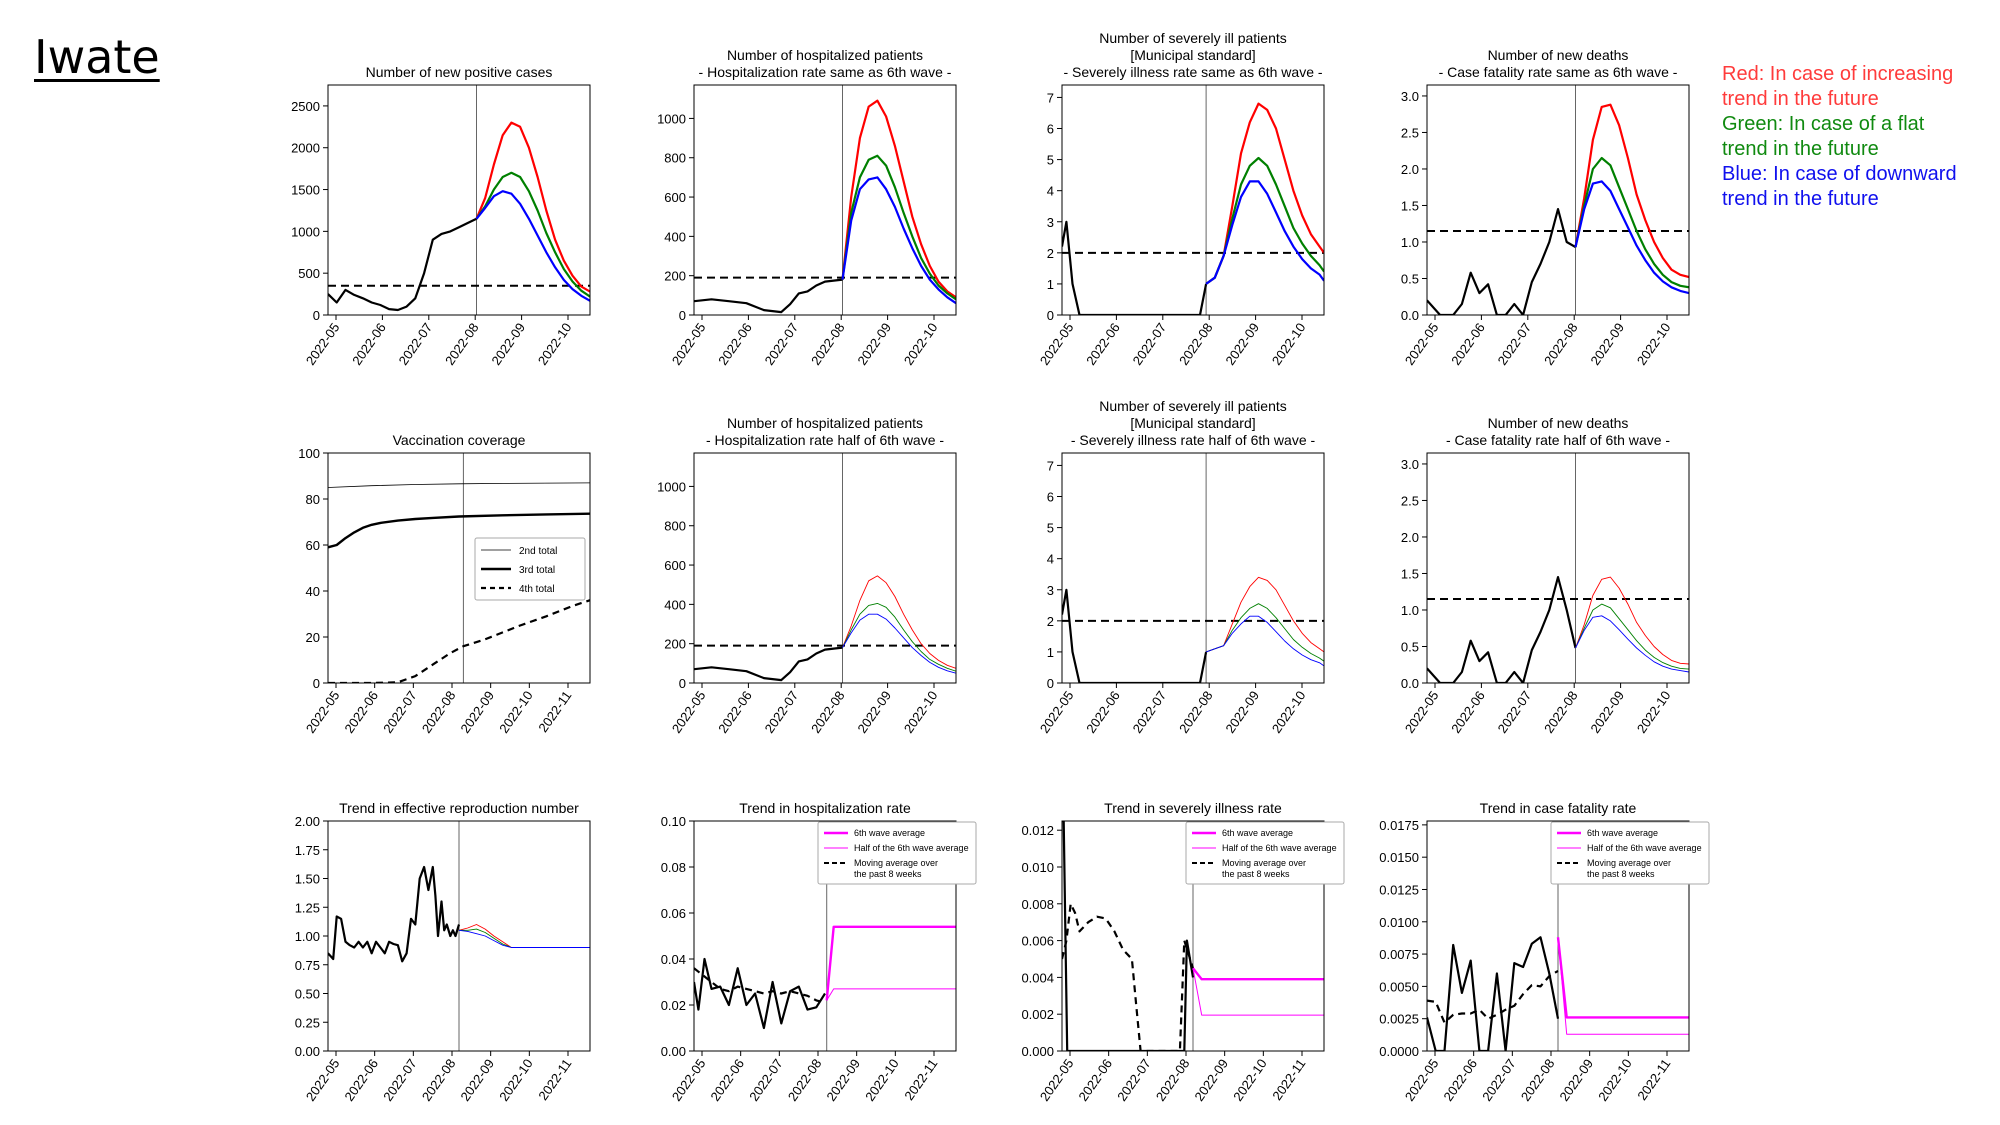  What do you see at coordinates (675, 604) in the screenshot?
I see `y-tick-label: 400` at bounding box center [675, 604].